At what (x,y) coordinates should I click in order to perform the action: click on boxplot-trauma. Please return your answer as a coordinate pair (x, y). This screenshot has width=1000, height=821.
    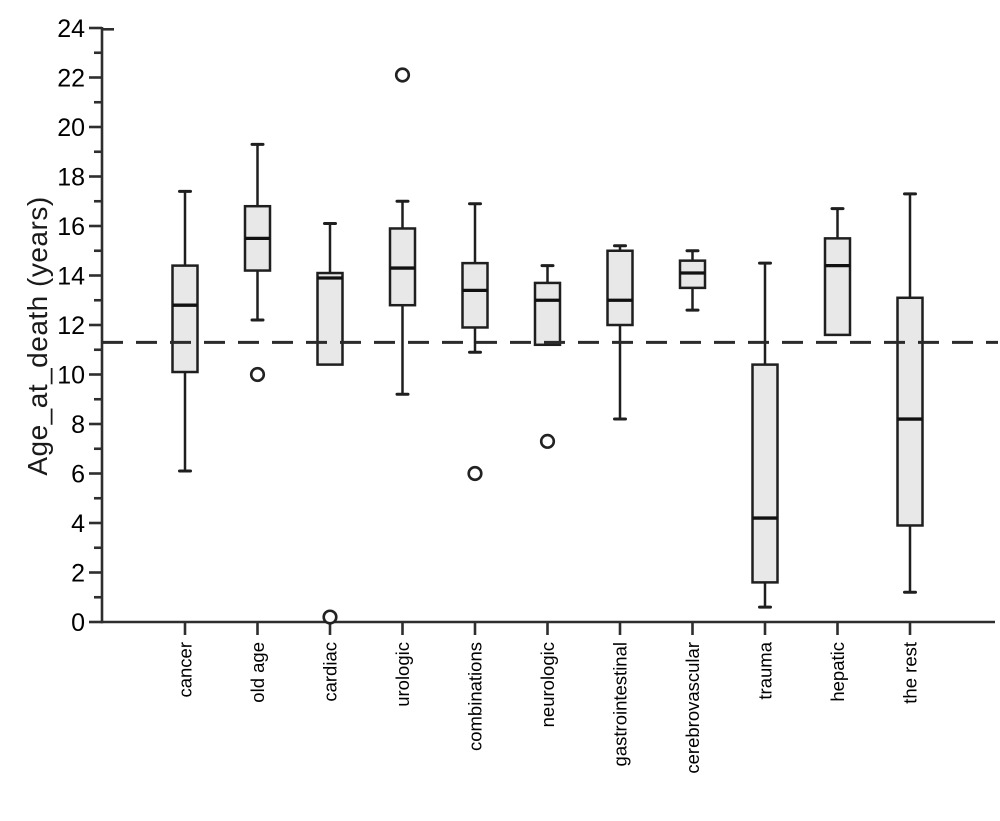
    Looking at the image, I should click on (765, 435).